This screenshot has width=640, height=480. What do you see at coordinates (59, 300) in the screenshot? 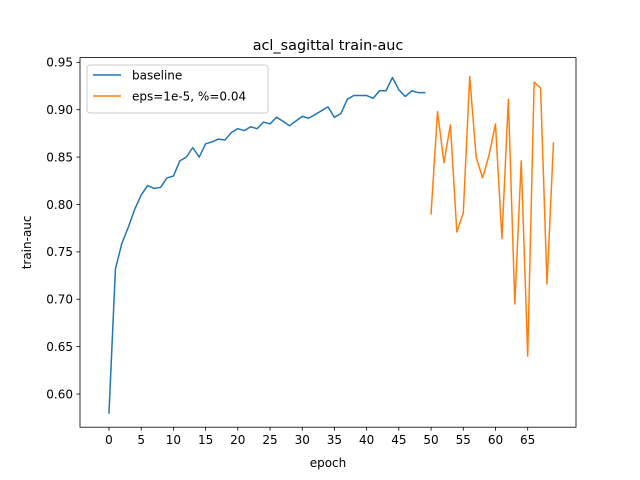
I see `y-tick-label: 0.70` at bounding box center [59, 300].